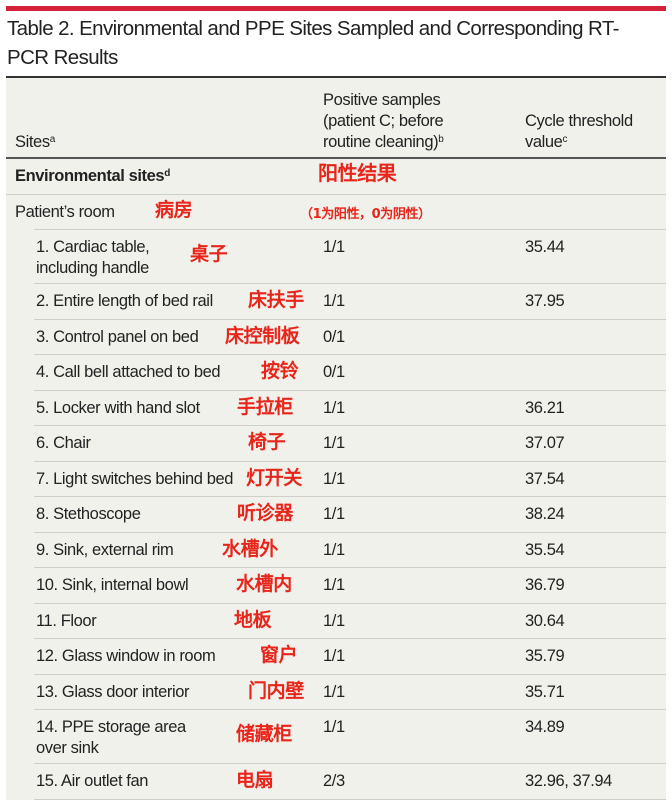  What do you see at coordinates (545, 585) in the screenshot?
I see `ct-cell: 36.79` at bounding box center [545, 585].